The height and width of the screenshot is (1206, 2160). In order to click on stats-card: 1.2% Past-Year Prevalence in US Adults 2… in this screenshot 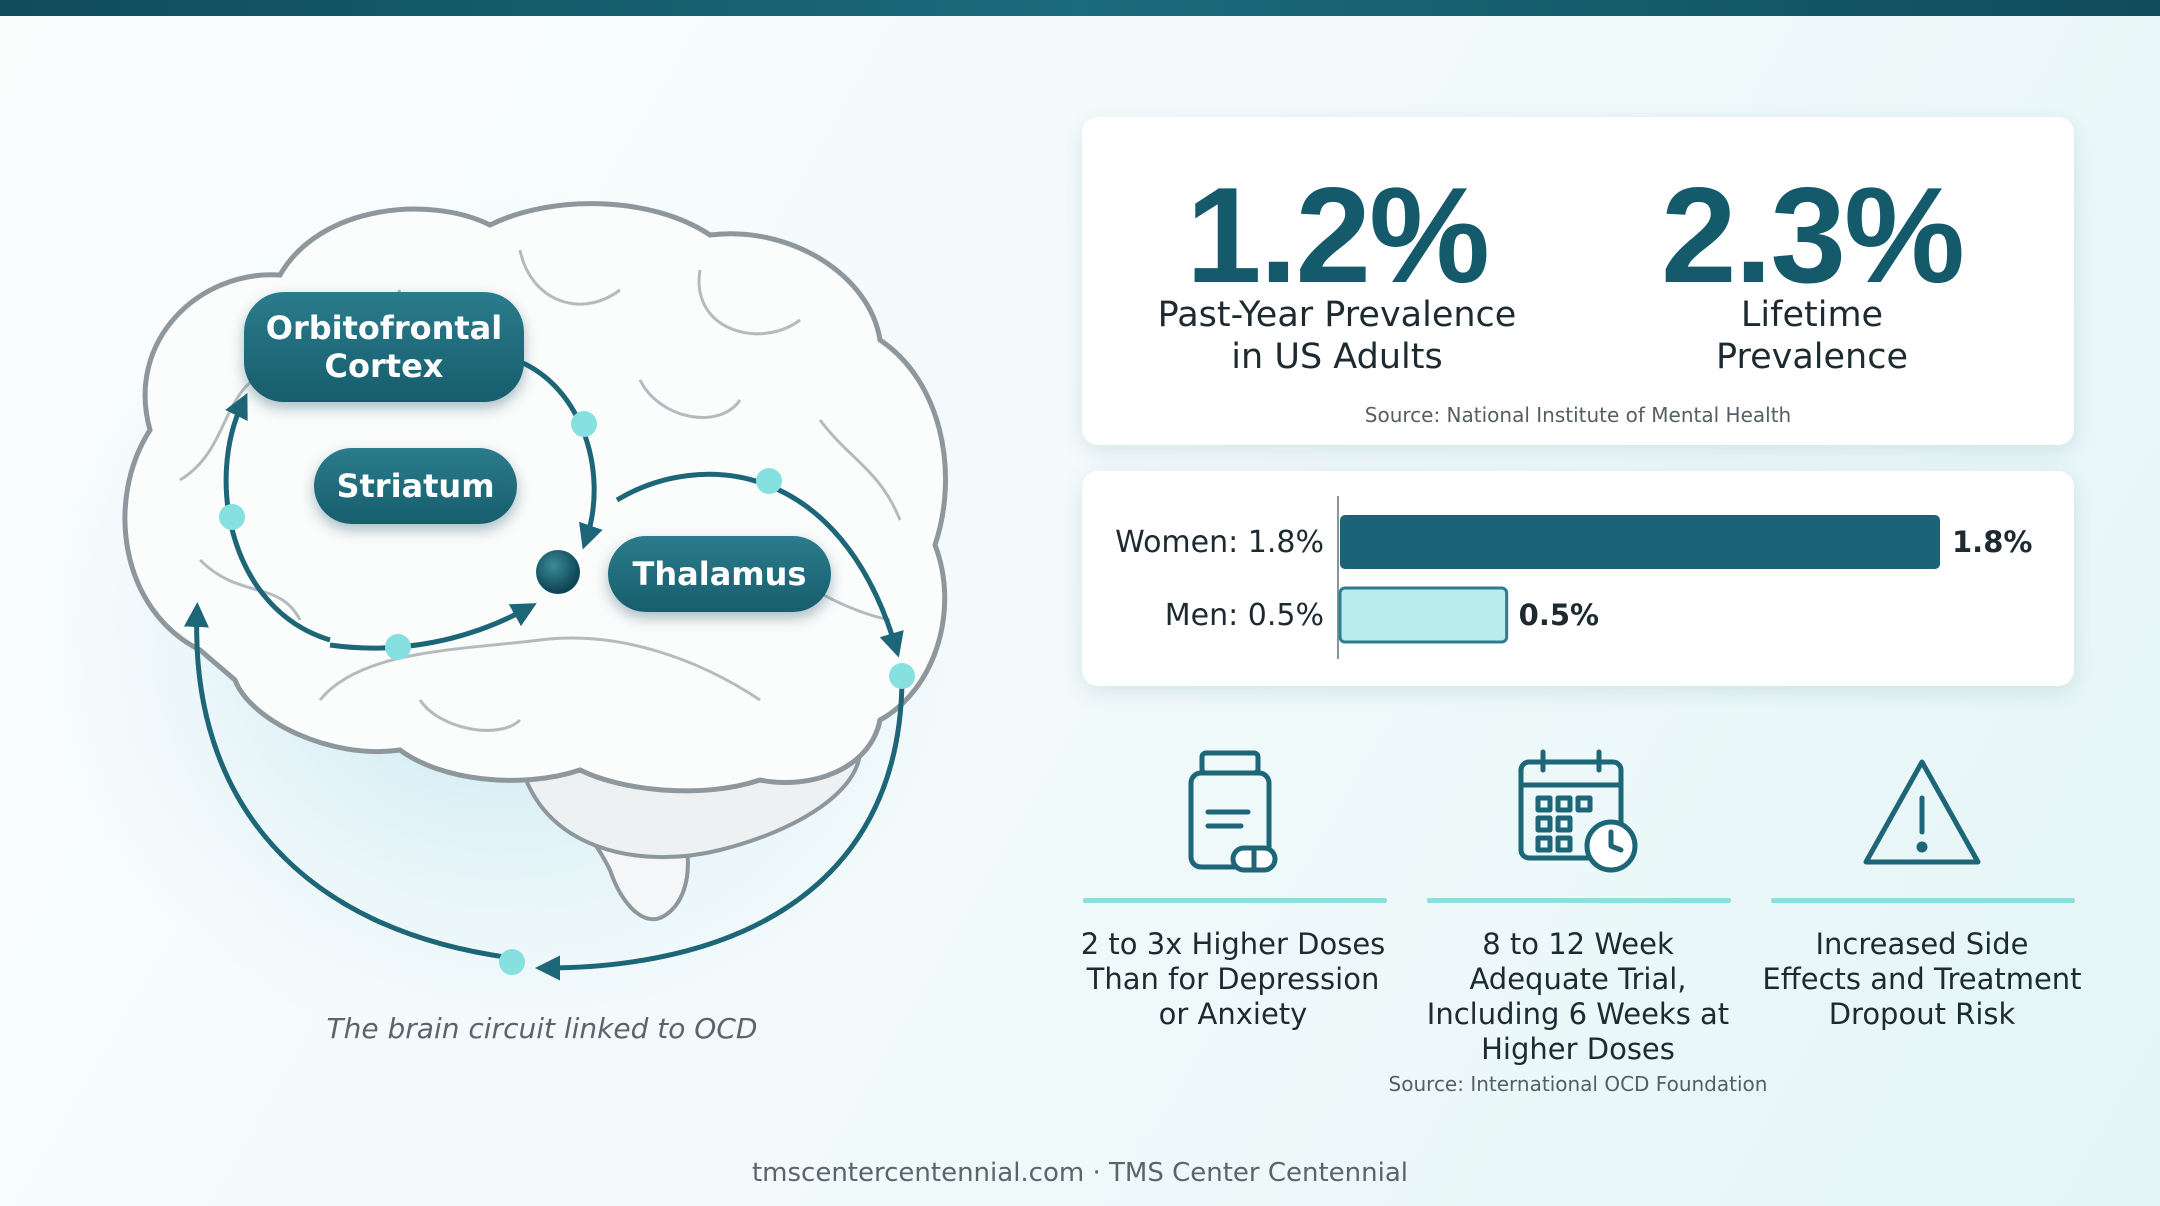, I will do `click(1578, 281)`.